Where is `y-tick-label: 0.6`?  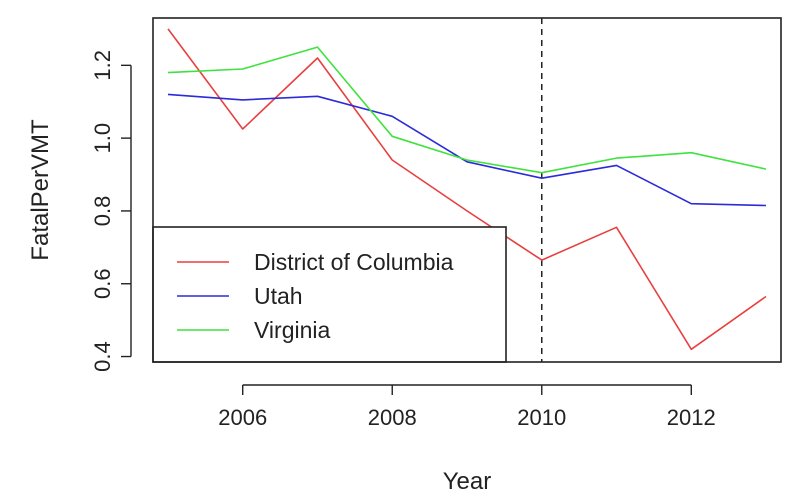
y-tick-label: 0.6 is located at coordinates (102, 283).